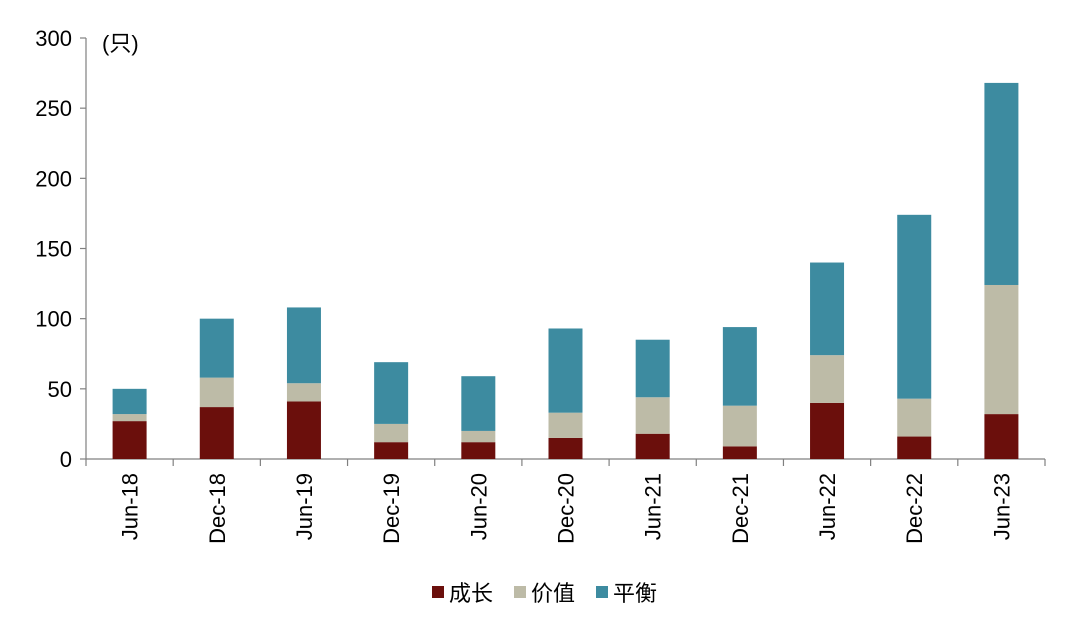 This screenshot has width=1080, height=637. Describe the element at coordinates (304, 506) in the screenshot. I see `x-tick-label: Jun-19` at that location.